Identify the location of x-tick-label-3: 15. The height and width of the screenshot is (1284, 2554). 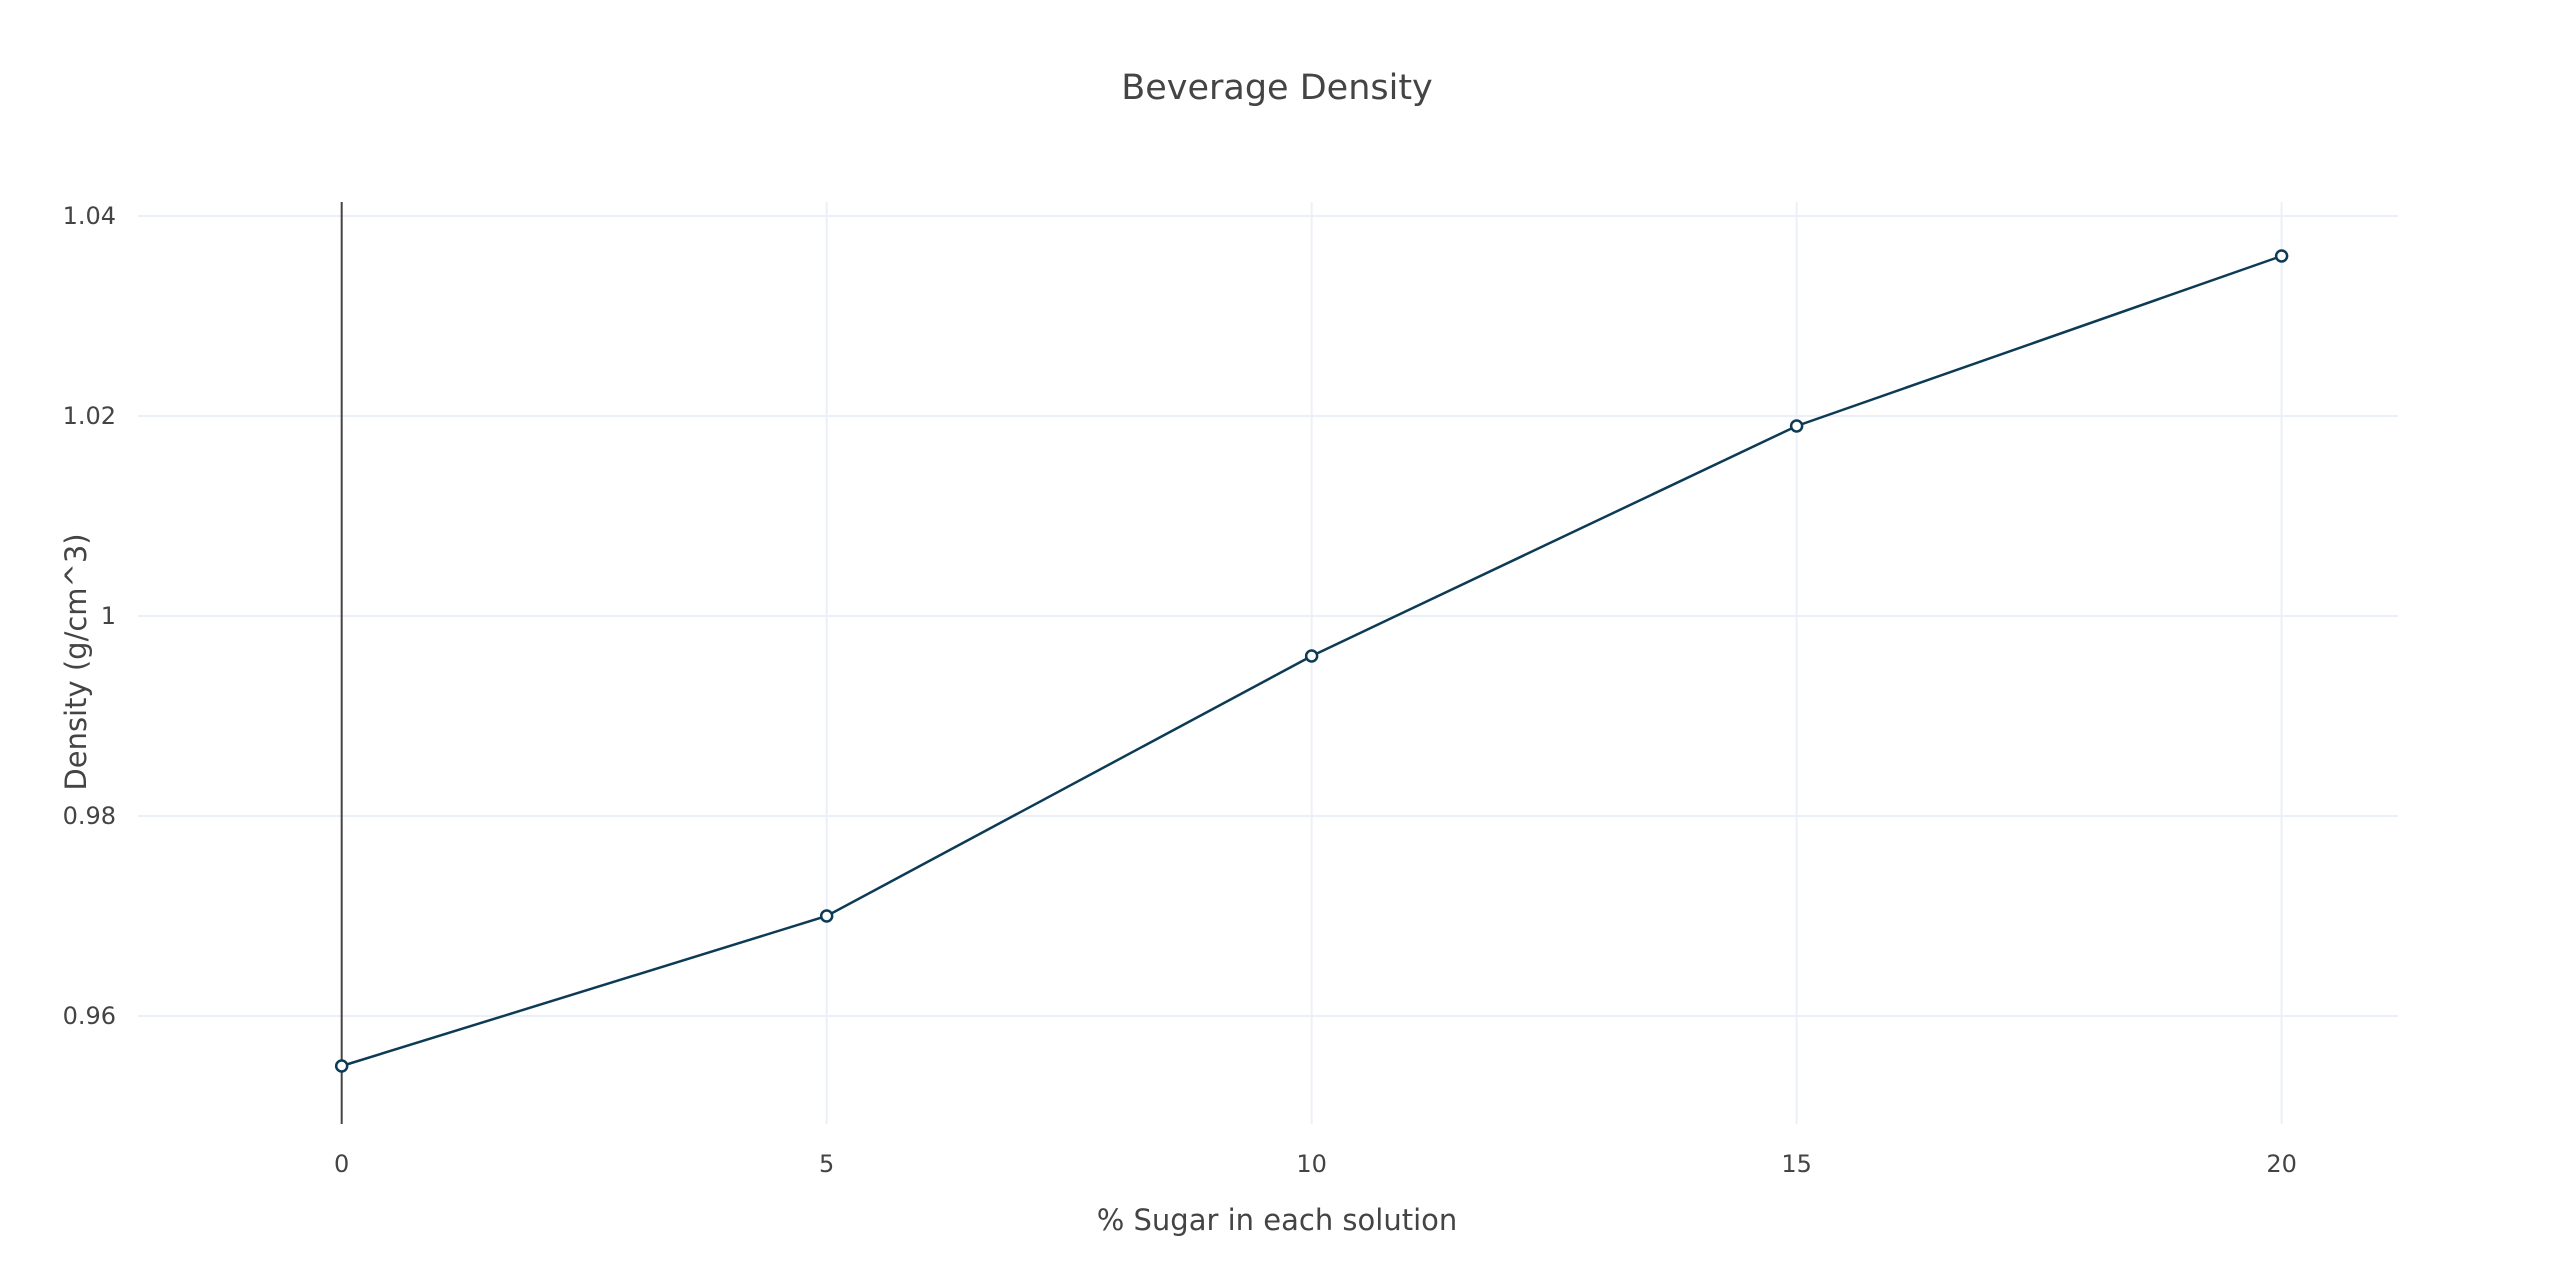
(1796, 1164).